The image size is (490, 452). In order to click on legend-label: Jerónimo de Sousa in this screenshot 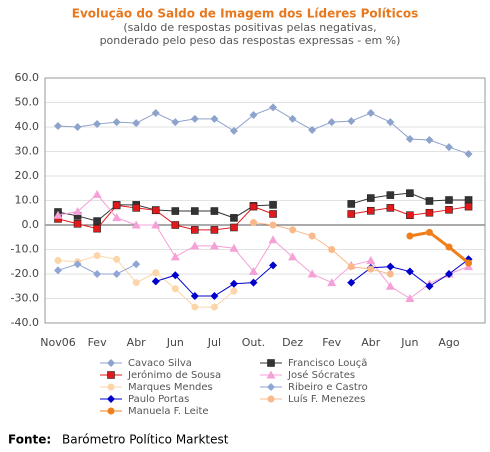, I will do `click(174, 375)`.